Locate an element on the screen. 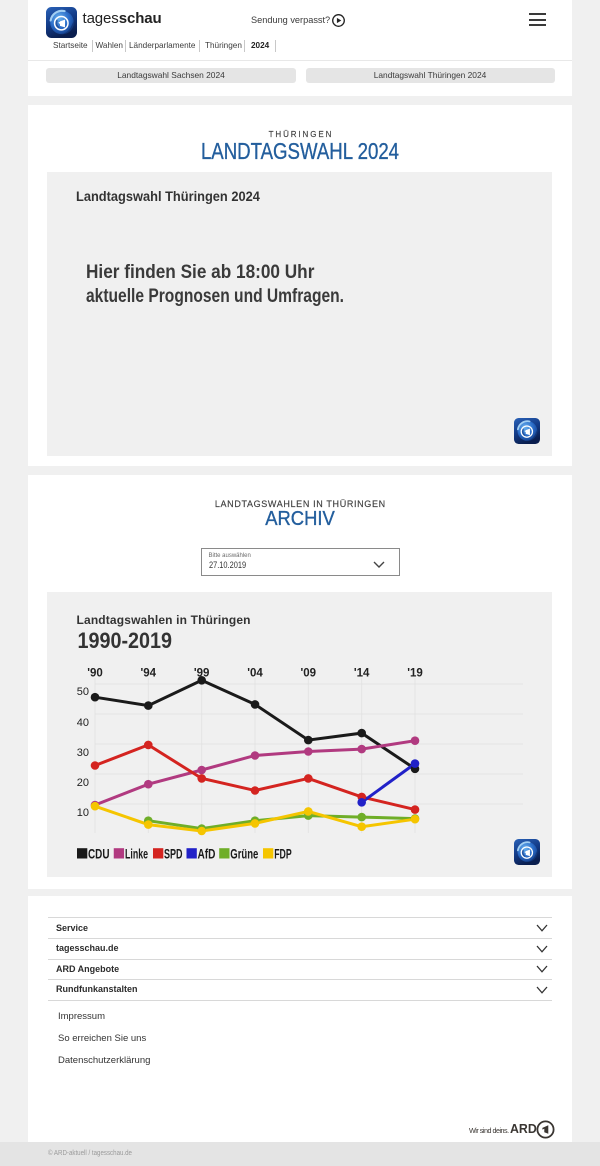 The image size is (600, 1166). svg-text: 30 is located at coordinates (83, 753).